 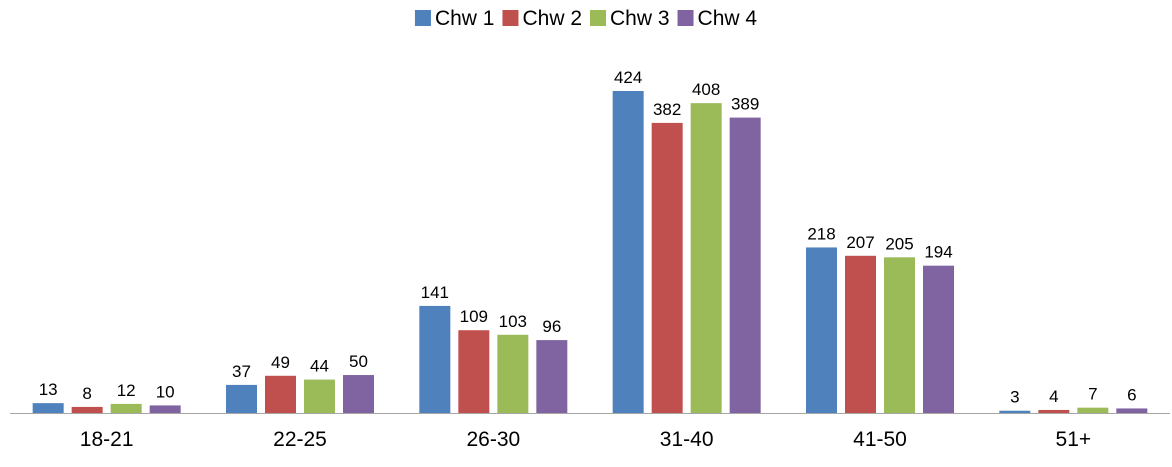 I want to click on legend-item: Chw 4, so click(x=717, y=18).